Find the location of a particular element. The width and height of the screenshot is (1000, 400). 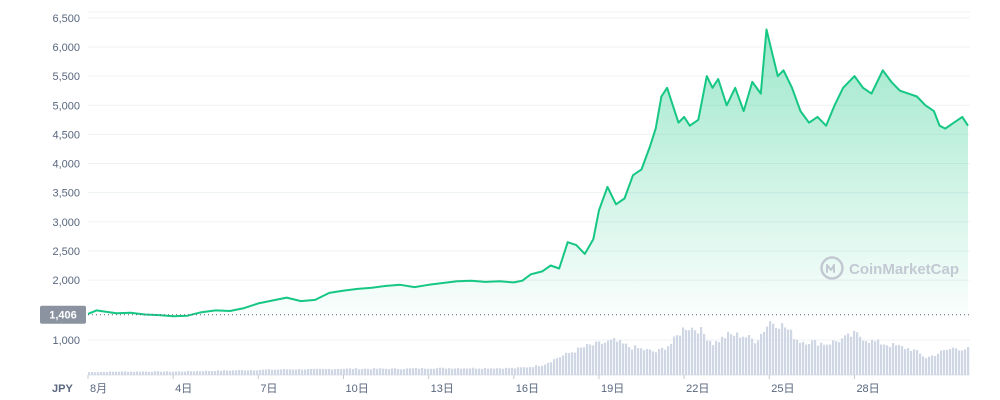

x-tick-label: 4日 is located at coordinates (183, 389).